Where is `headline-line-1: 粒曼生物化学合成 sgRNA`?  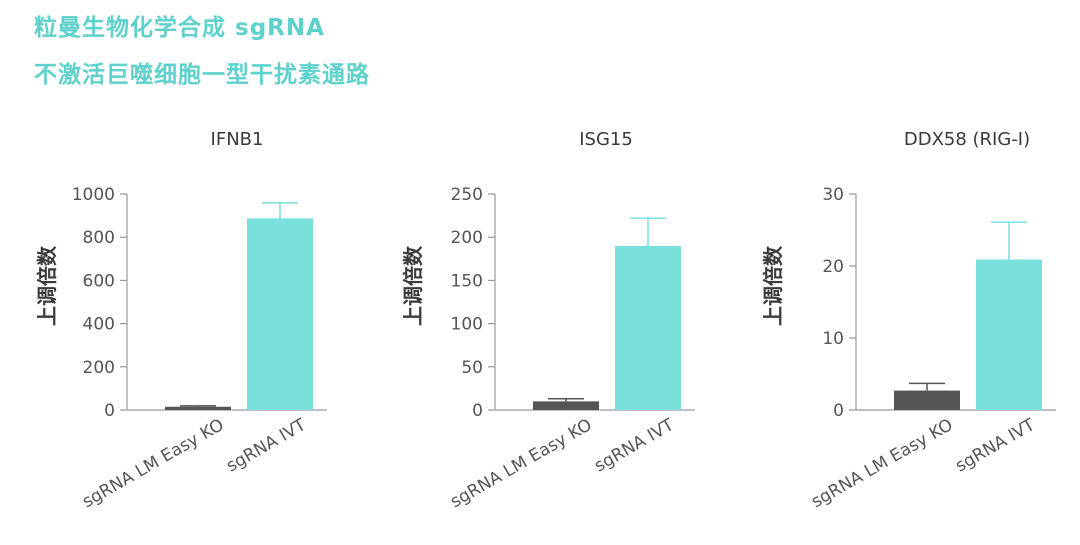 headline-line-1: 粒曼生物化学合成 sgRNA is located at coordinates (179, 28).